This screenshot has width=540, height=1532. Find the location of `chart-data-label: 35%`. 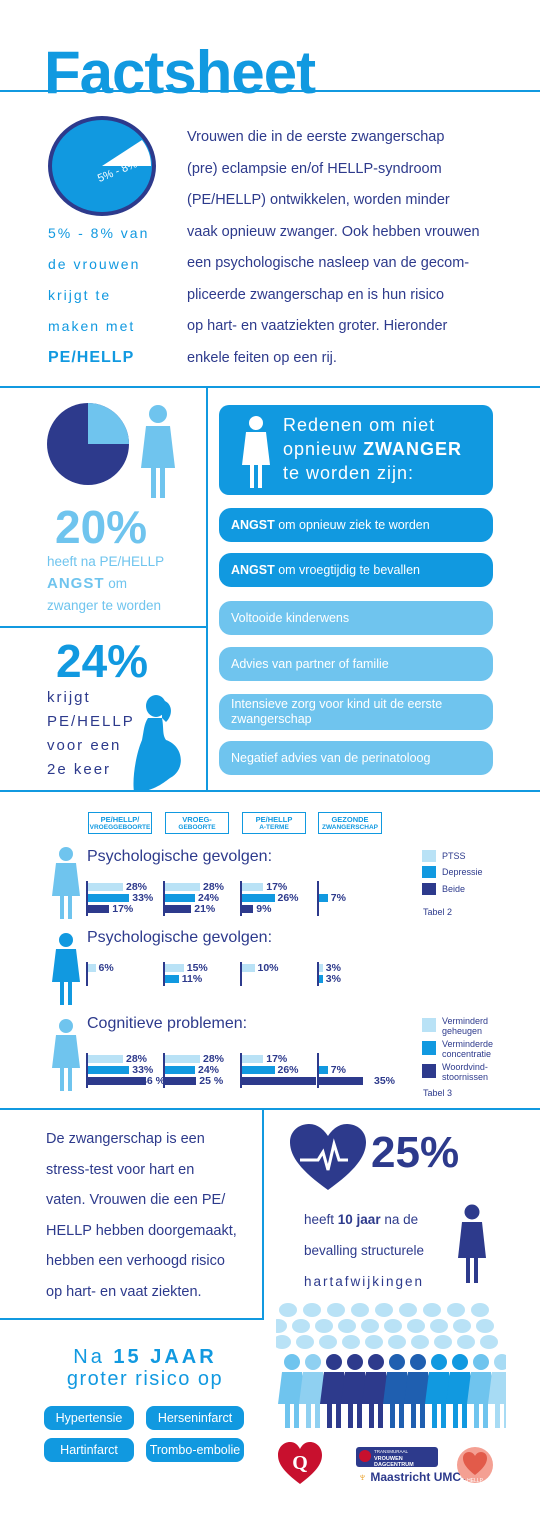

chart-data-label: 35% is located at coordinates (385, 1081).